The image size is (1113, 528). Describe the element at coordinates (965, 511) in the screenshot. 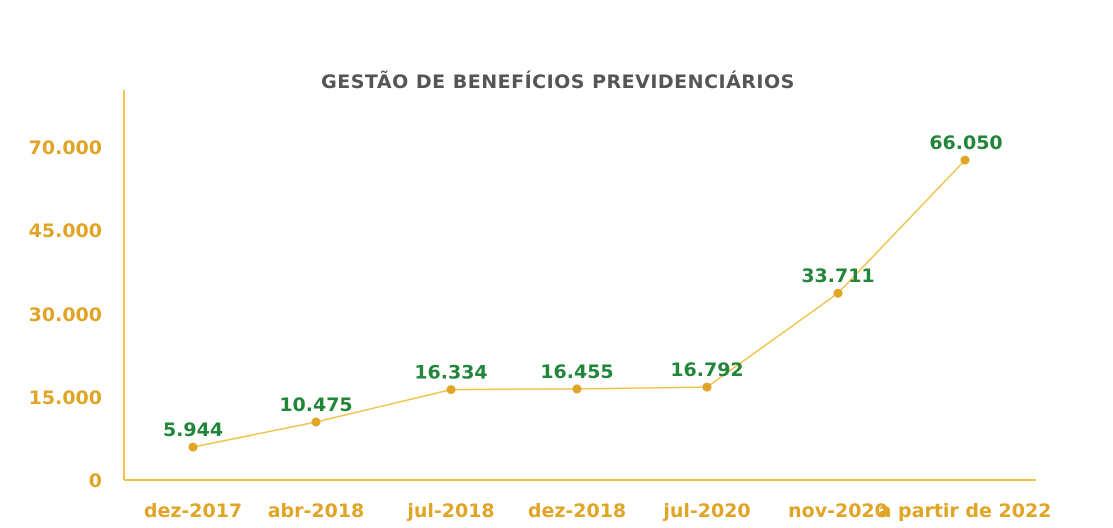

I see `x-tick-label: a partir de 2022` at that location.